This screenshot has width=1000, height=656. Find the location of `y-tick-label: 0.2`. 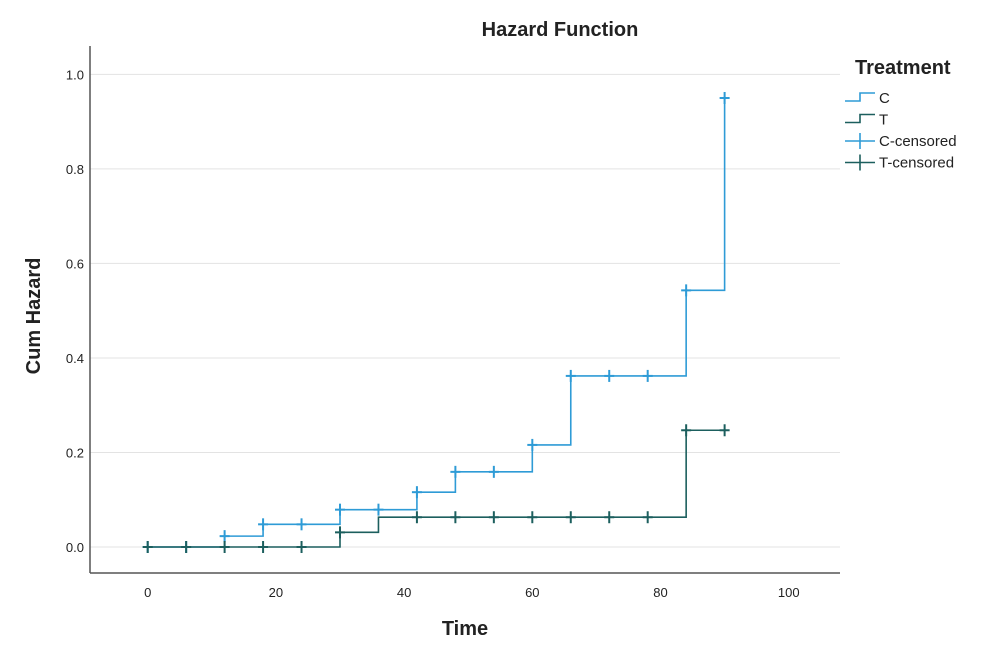

y-tick-label: 0.2 is located at coordinates (75, 452).